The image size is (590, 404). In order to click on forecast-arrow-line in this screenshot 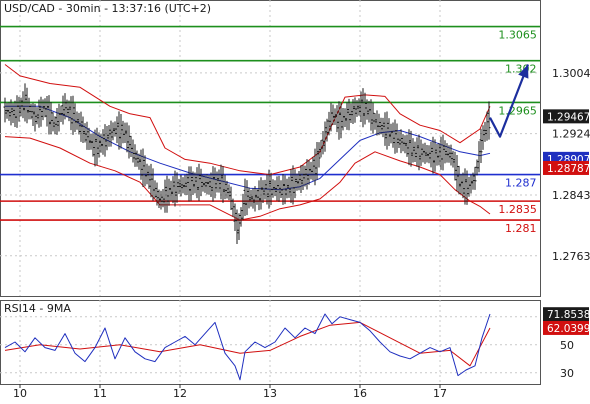, I will do `click(509, 101)`.